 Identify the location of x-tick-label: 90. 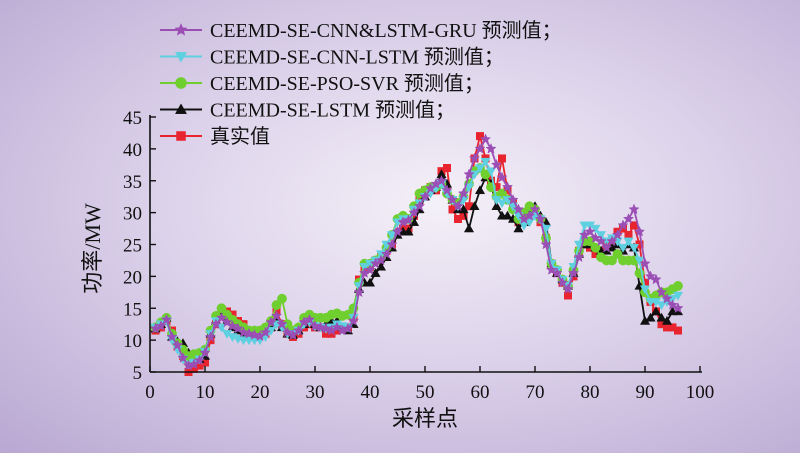
(645, 392).